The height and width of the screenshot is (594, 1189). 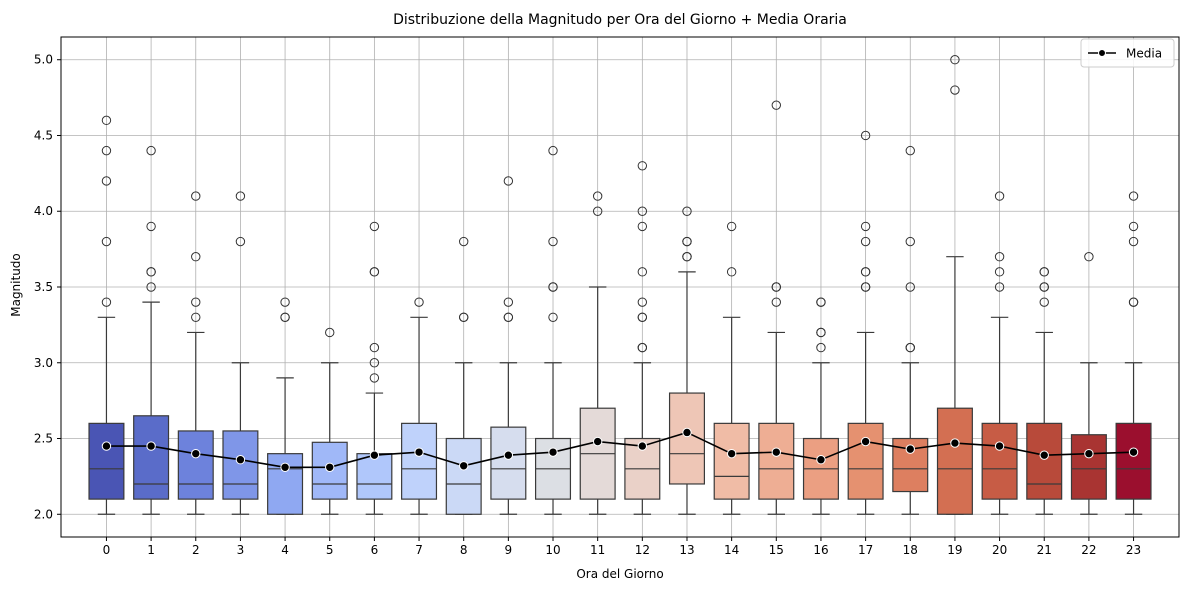 I want to click on y-tick-label: 3.0, so click(x=43, y=363).